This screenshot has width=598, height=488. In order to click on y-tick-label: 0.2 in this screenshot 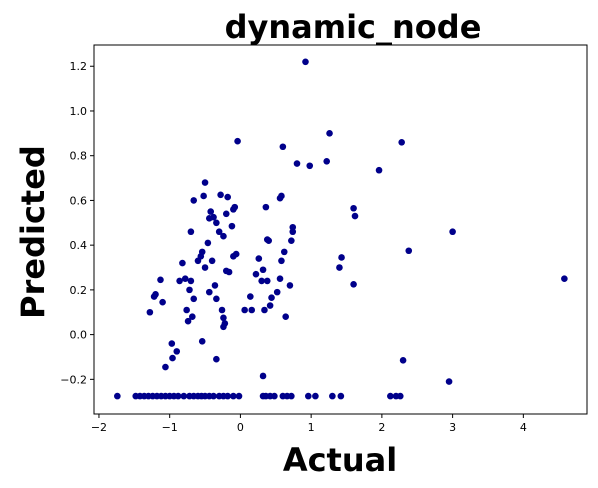, I will do `click(79, 290)`.